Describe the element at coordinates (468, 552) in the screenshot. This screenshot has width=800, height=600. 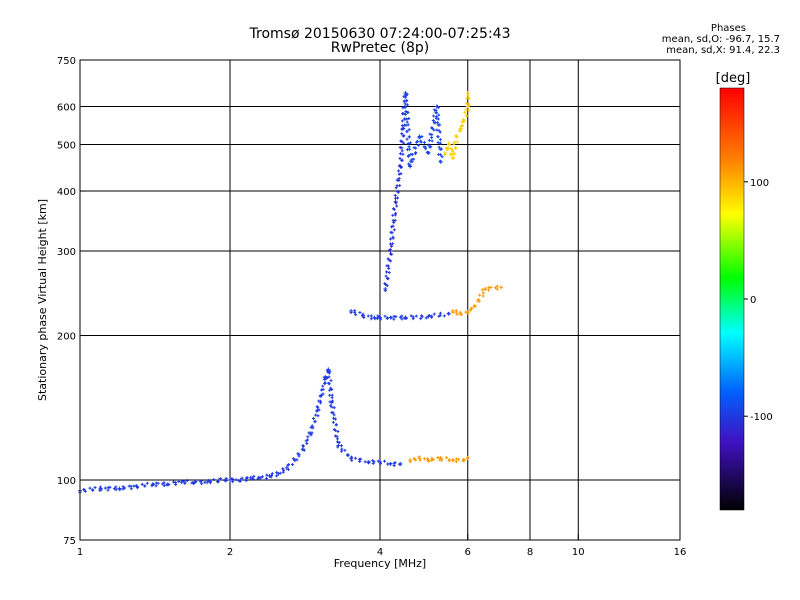
I see `x-tick-label: 6` at that location.